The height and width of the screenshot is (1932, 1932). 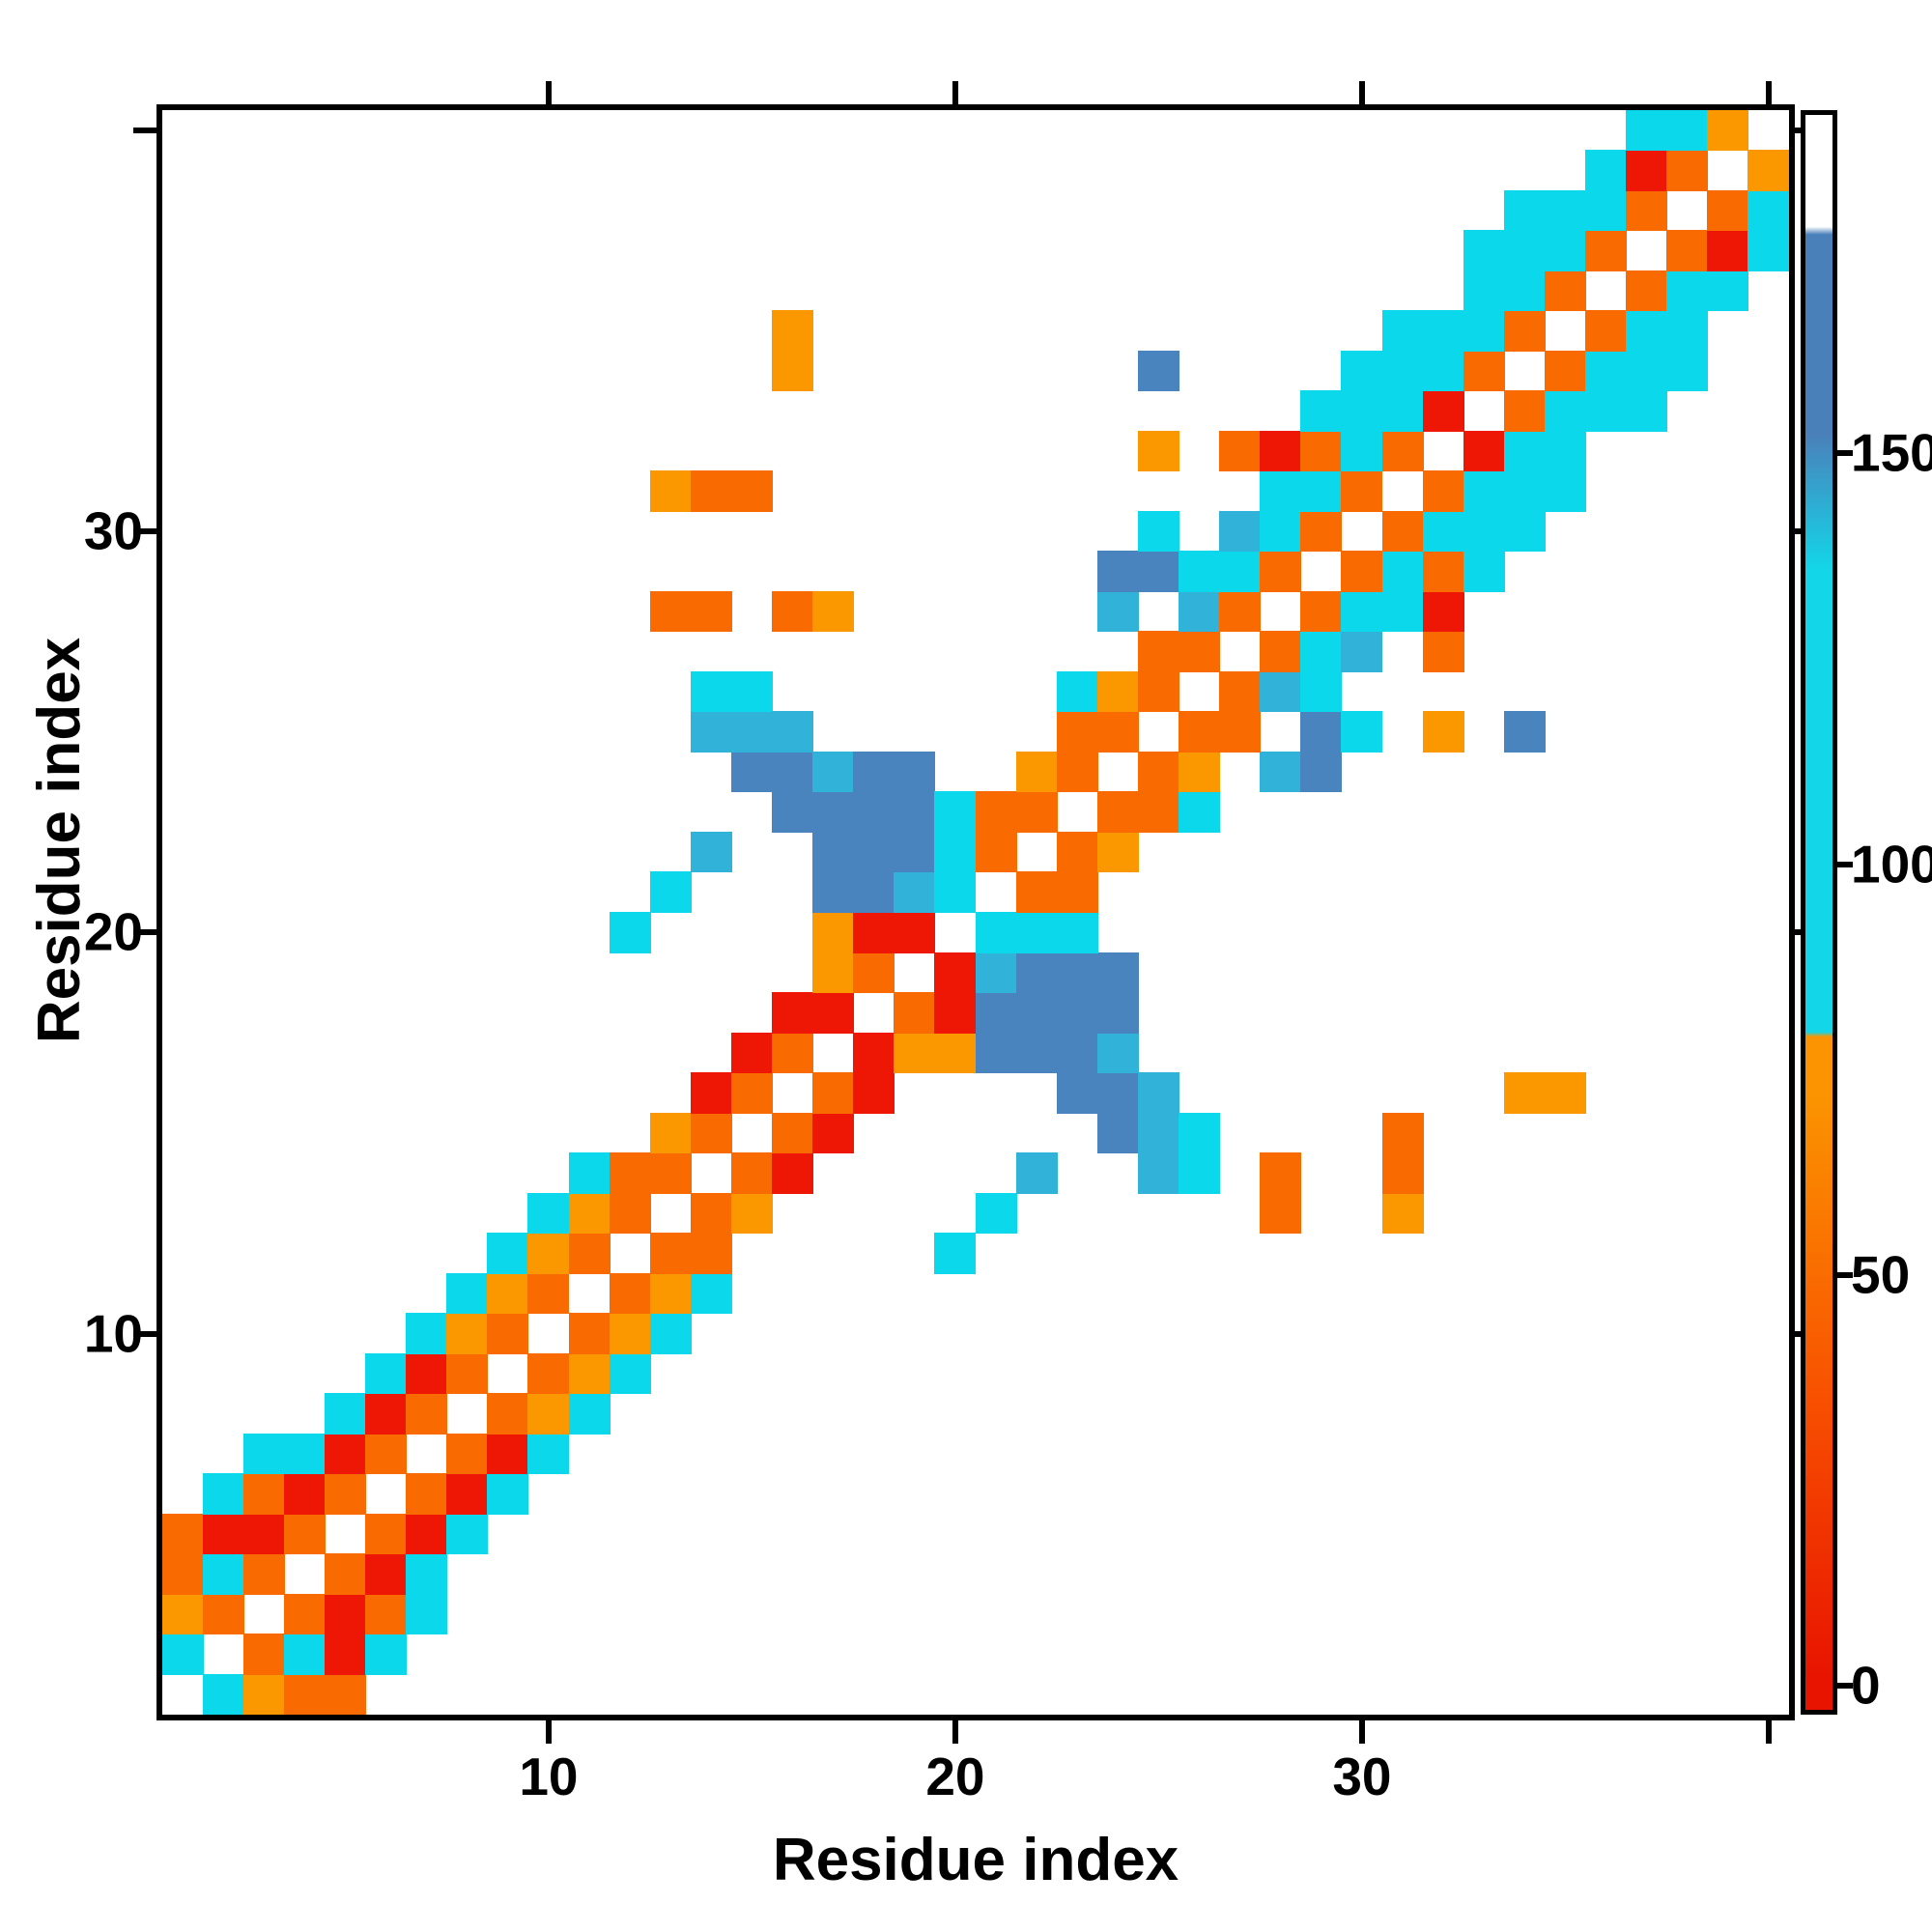 I want to click on colorbar-tick-label: 50, so click(x=1881, y=1274).